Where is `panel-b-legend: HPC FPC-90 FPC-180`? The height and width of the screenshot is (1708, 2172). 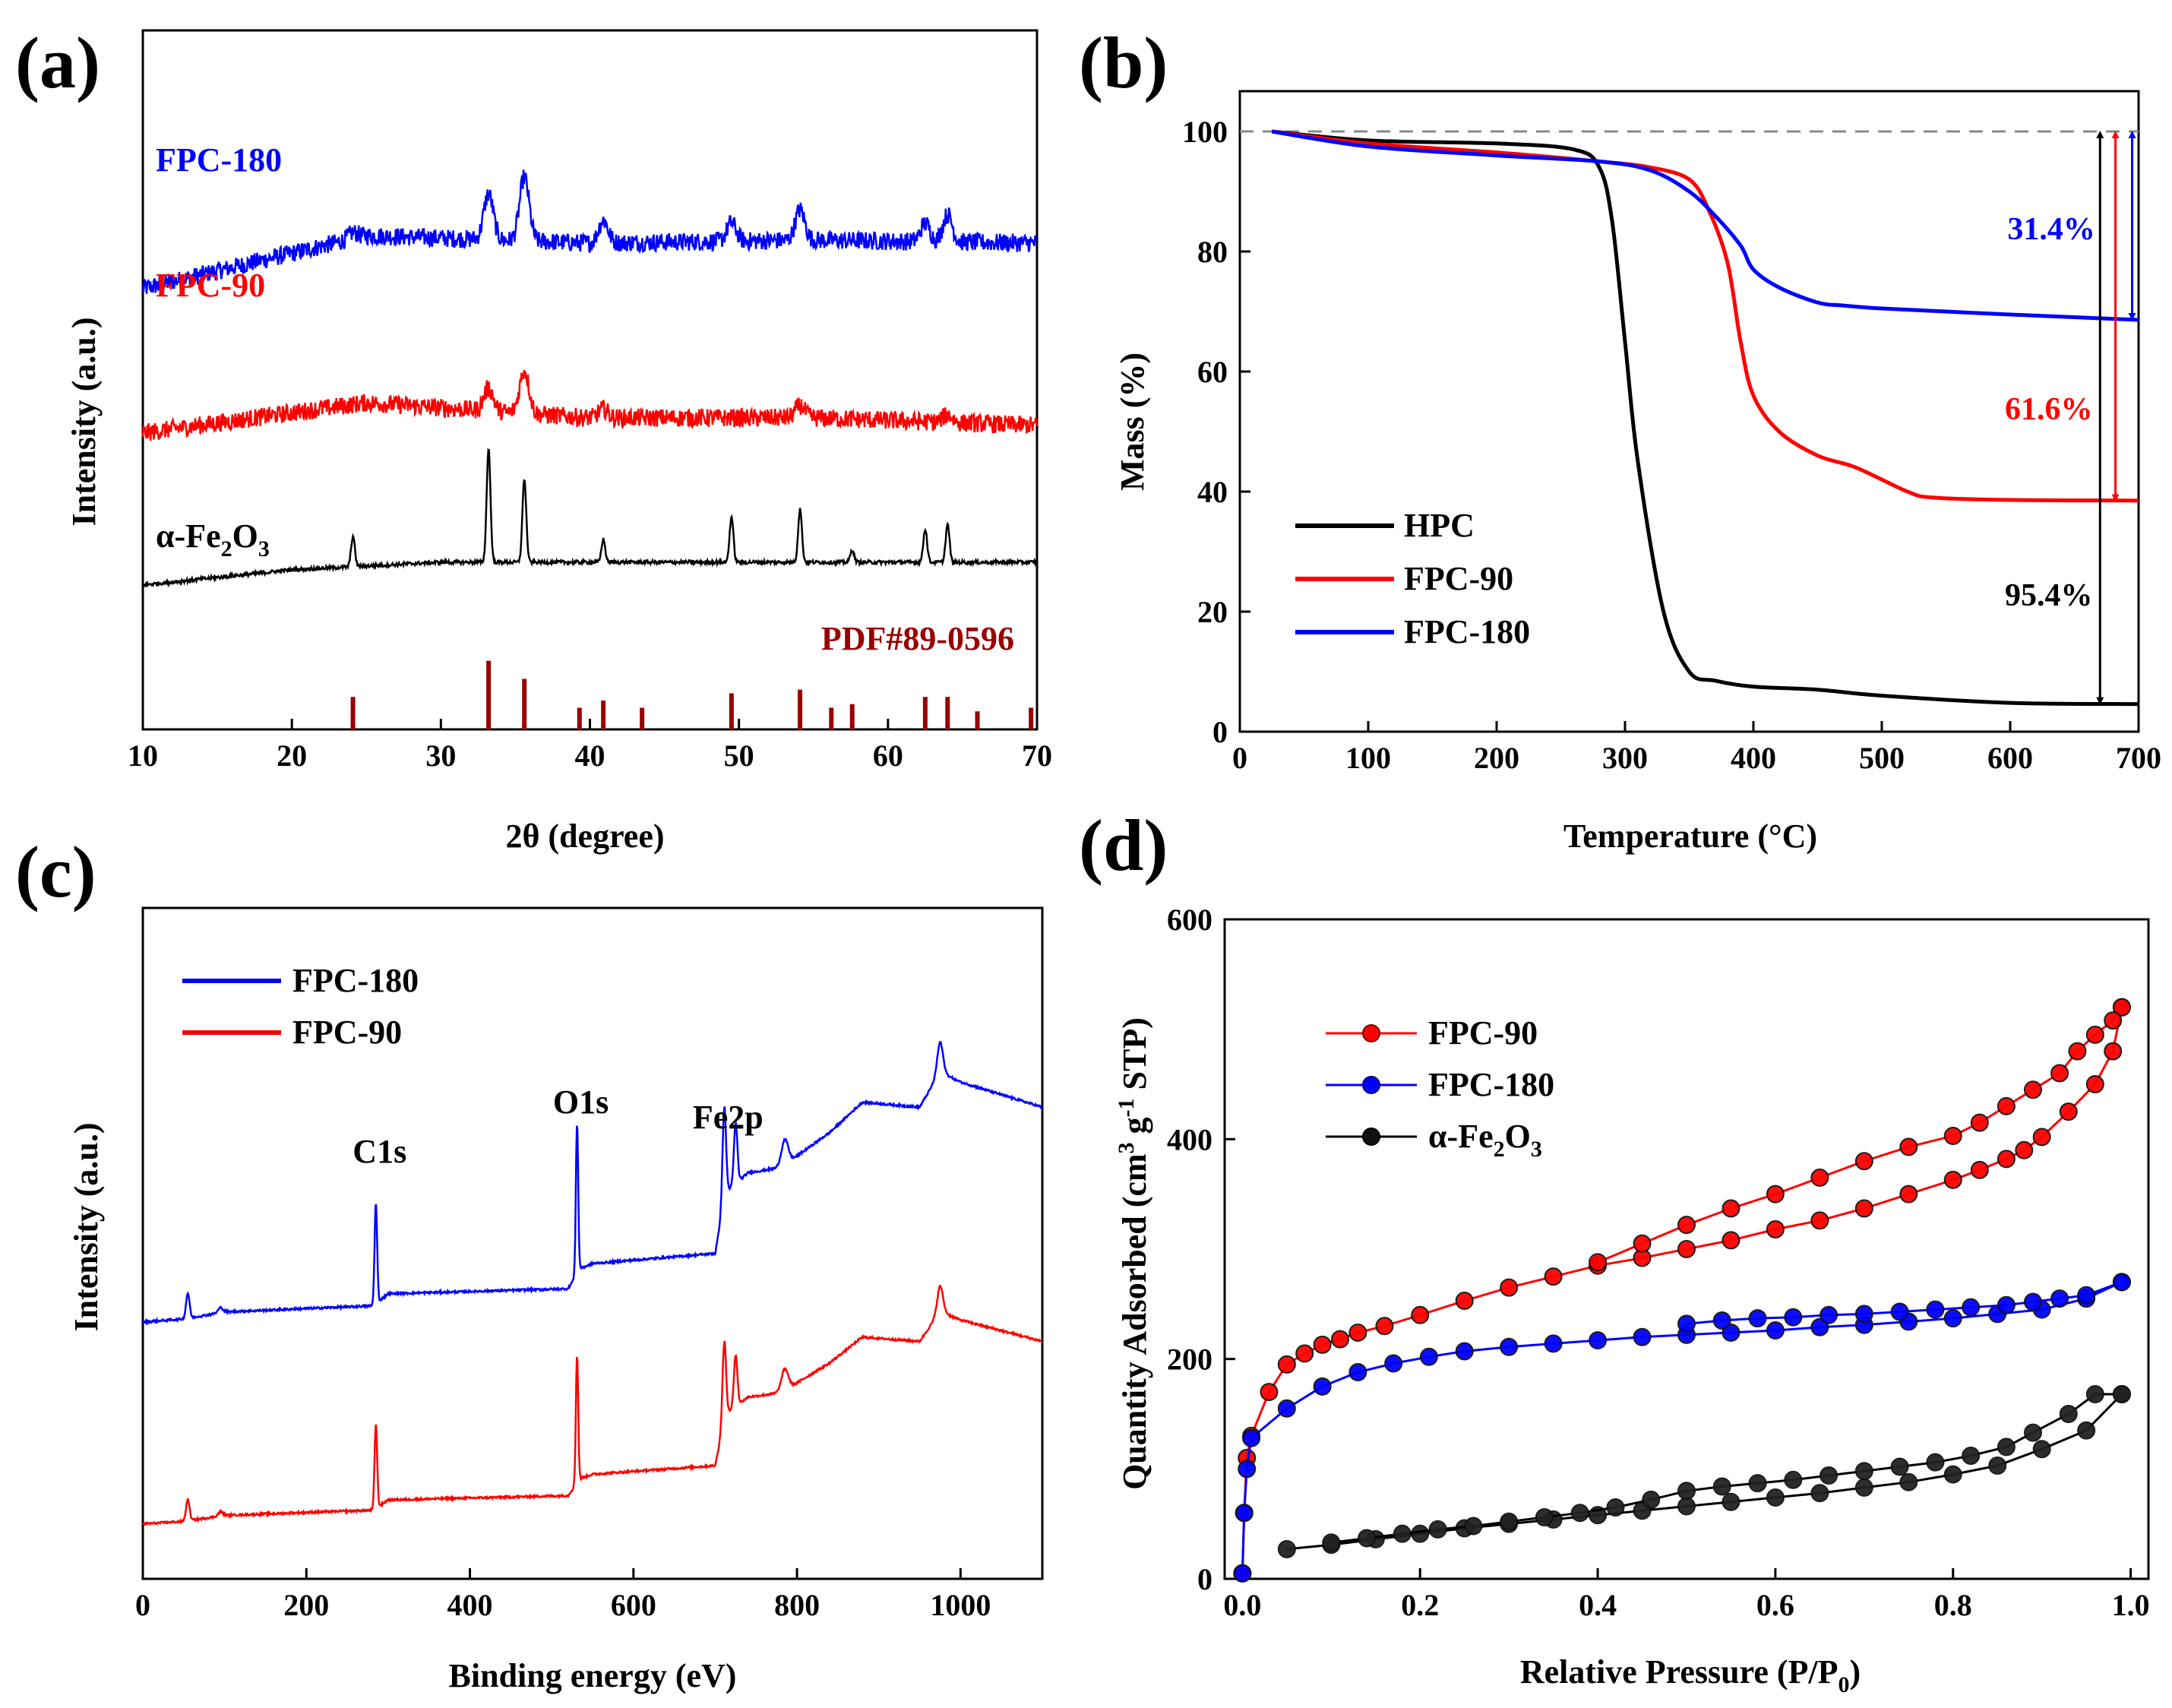 panel-b-legend: HPC FPC-90 FPC-180 is located at coordinates (1412, 578).